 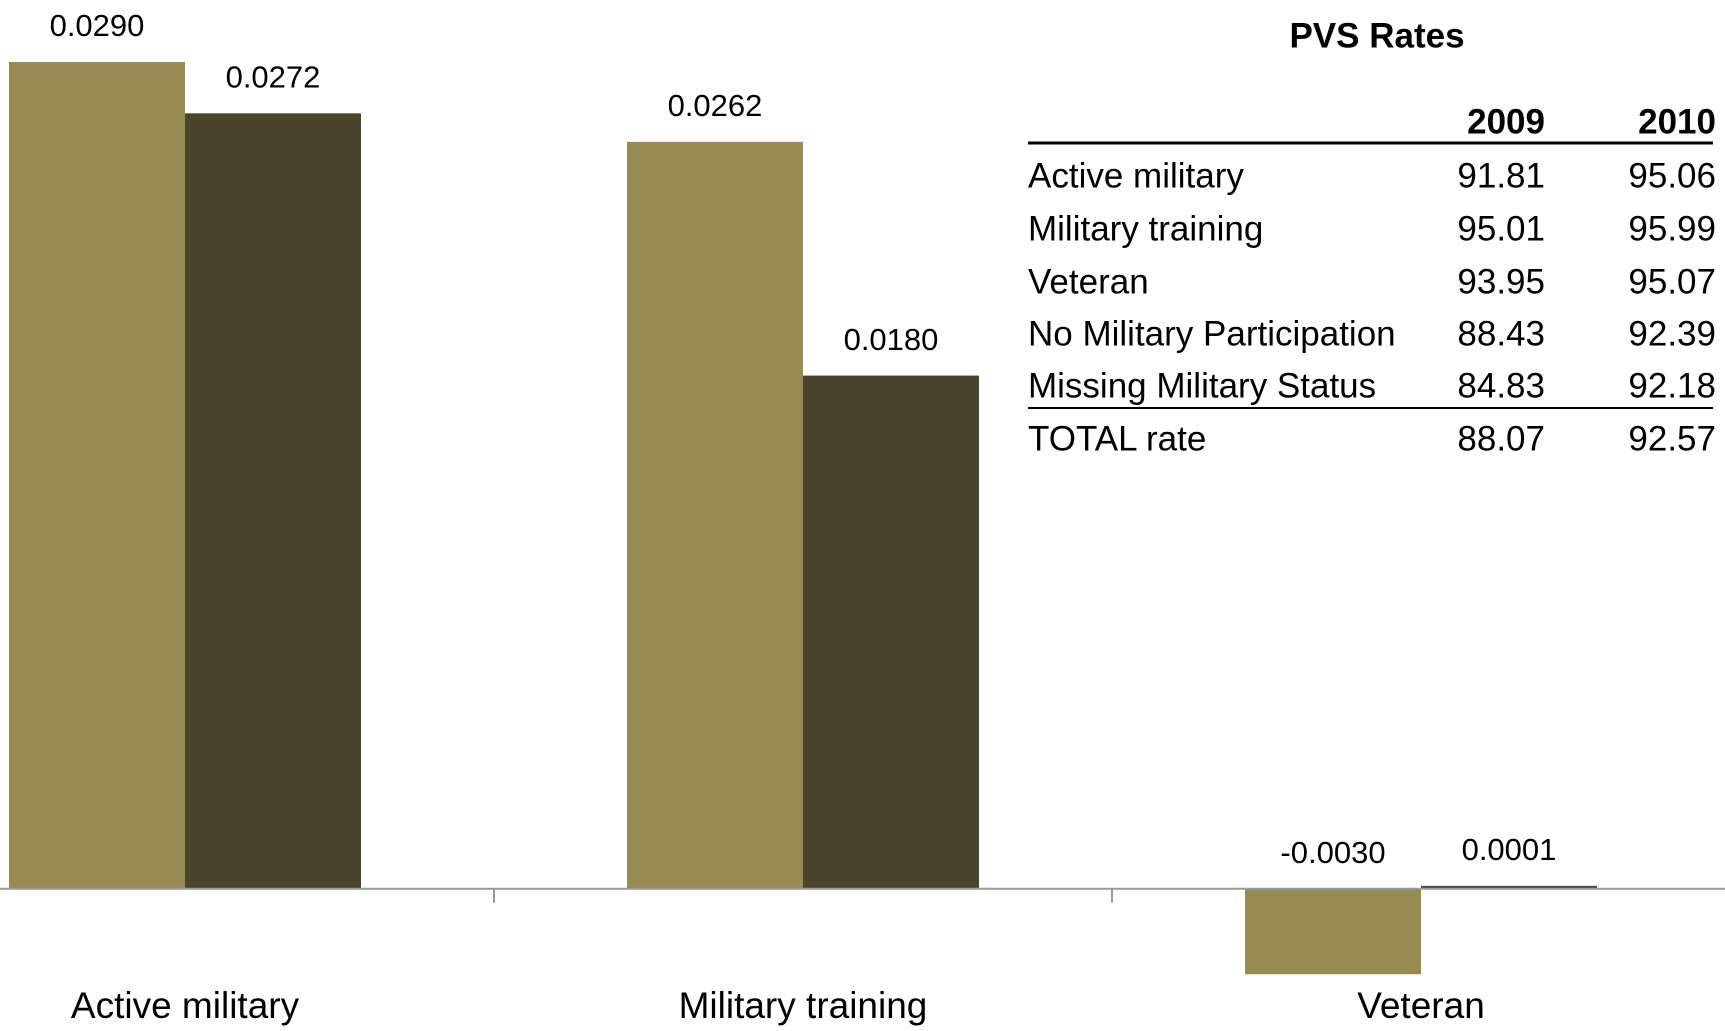 What do you see at coordinates (1202, 385) in the screenshot?
I see `row-label: Missing Military Status` at bounding box center [1202, 385].